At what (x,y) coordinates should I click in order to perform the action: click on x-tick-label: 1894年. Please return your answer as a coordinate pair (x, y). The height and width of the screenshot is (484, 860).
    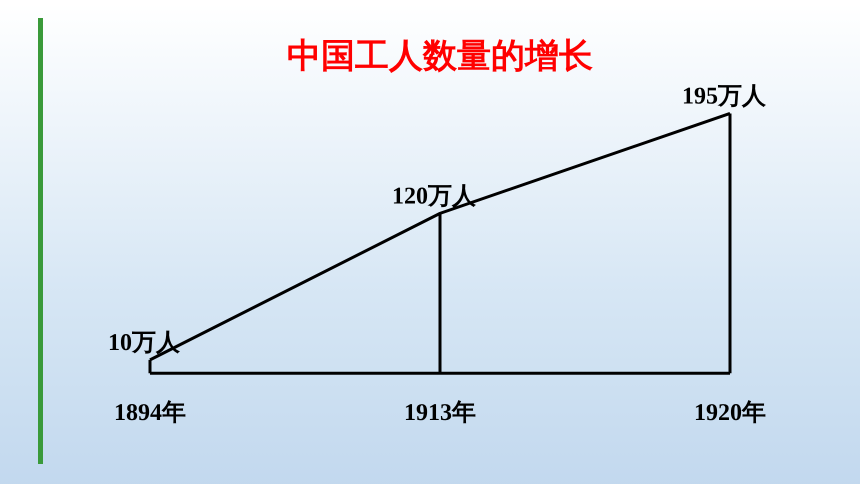
    Looking at the image, I should click on (150, 412).